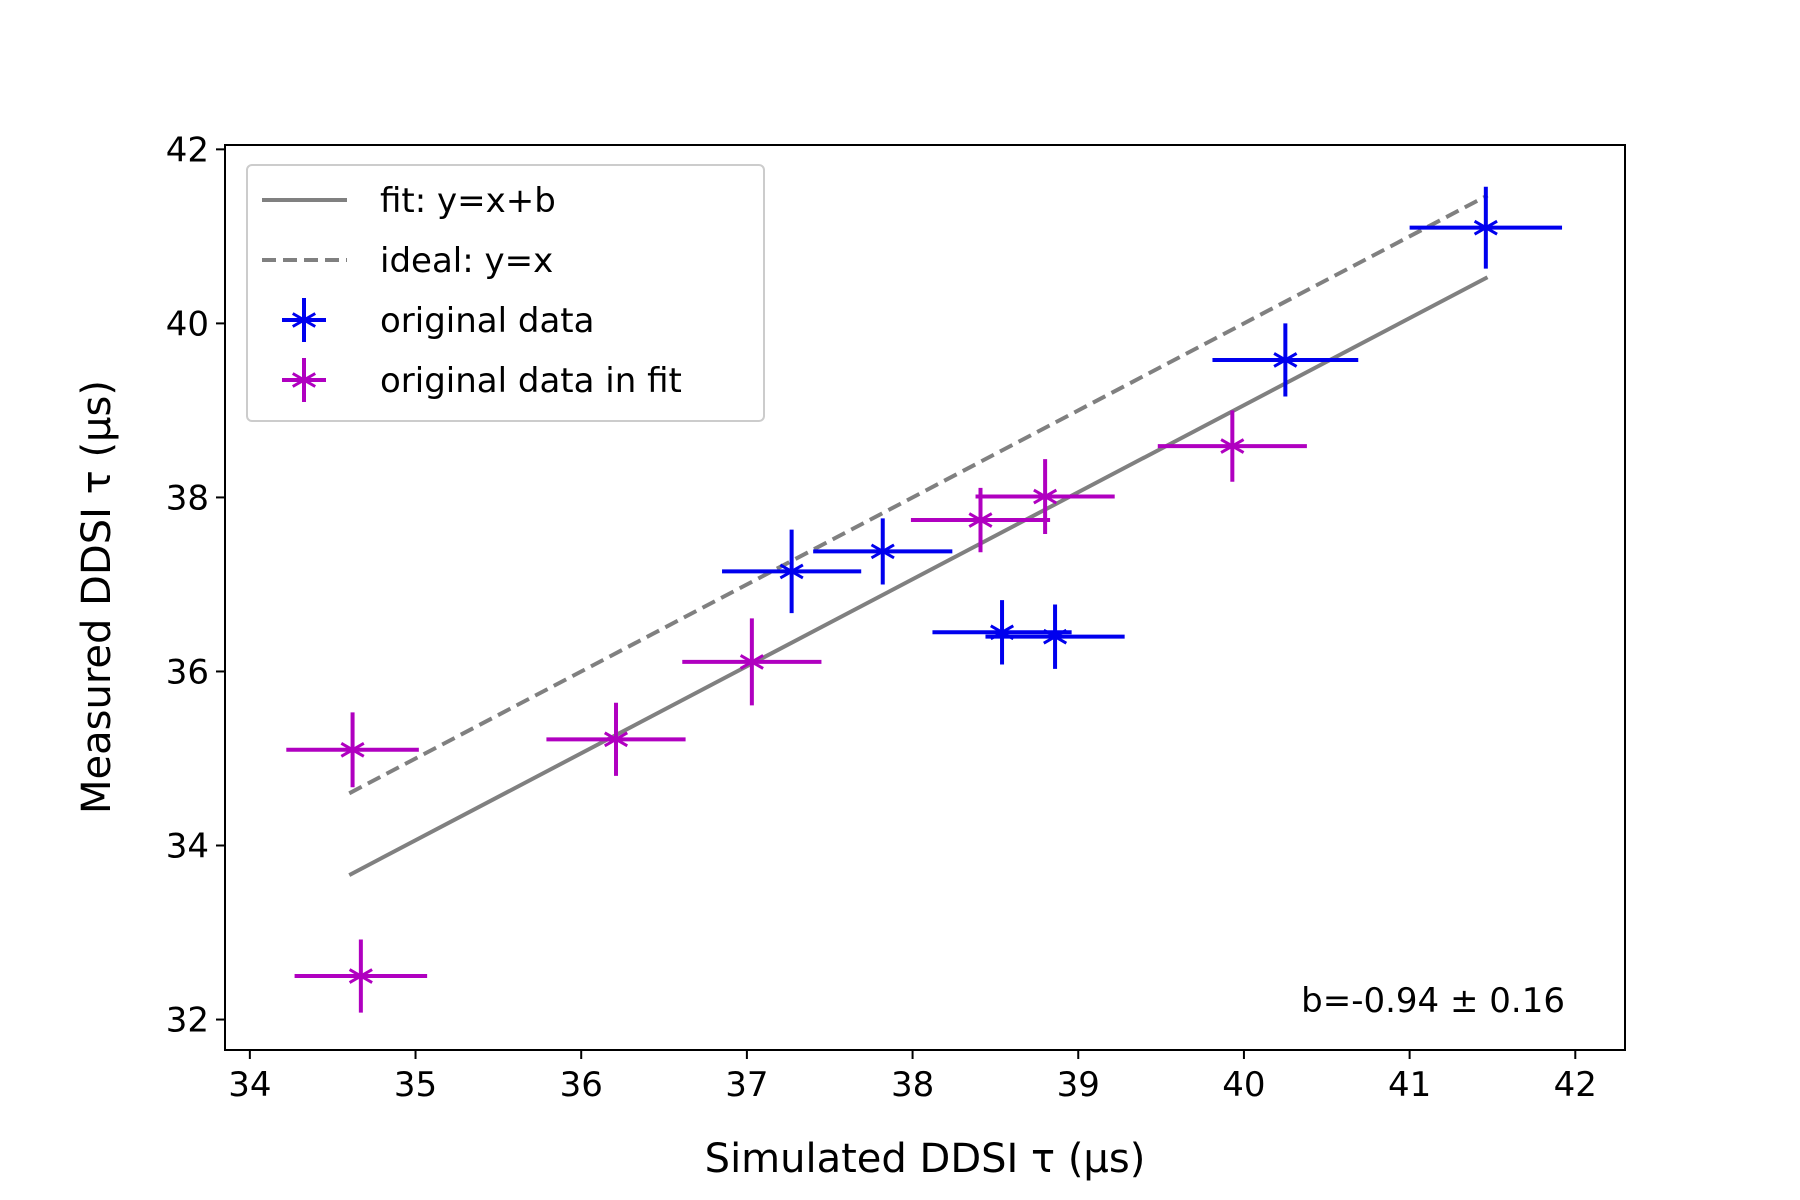 This screenshot has height=1200, width=1800. Describe the element at coordinates (249, 1085) in the screenshot. I see `x-tick-label: 34` at that location.